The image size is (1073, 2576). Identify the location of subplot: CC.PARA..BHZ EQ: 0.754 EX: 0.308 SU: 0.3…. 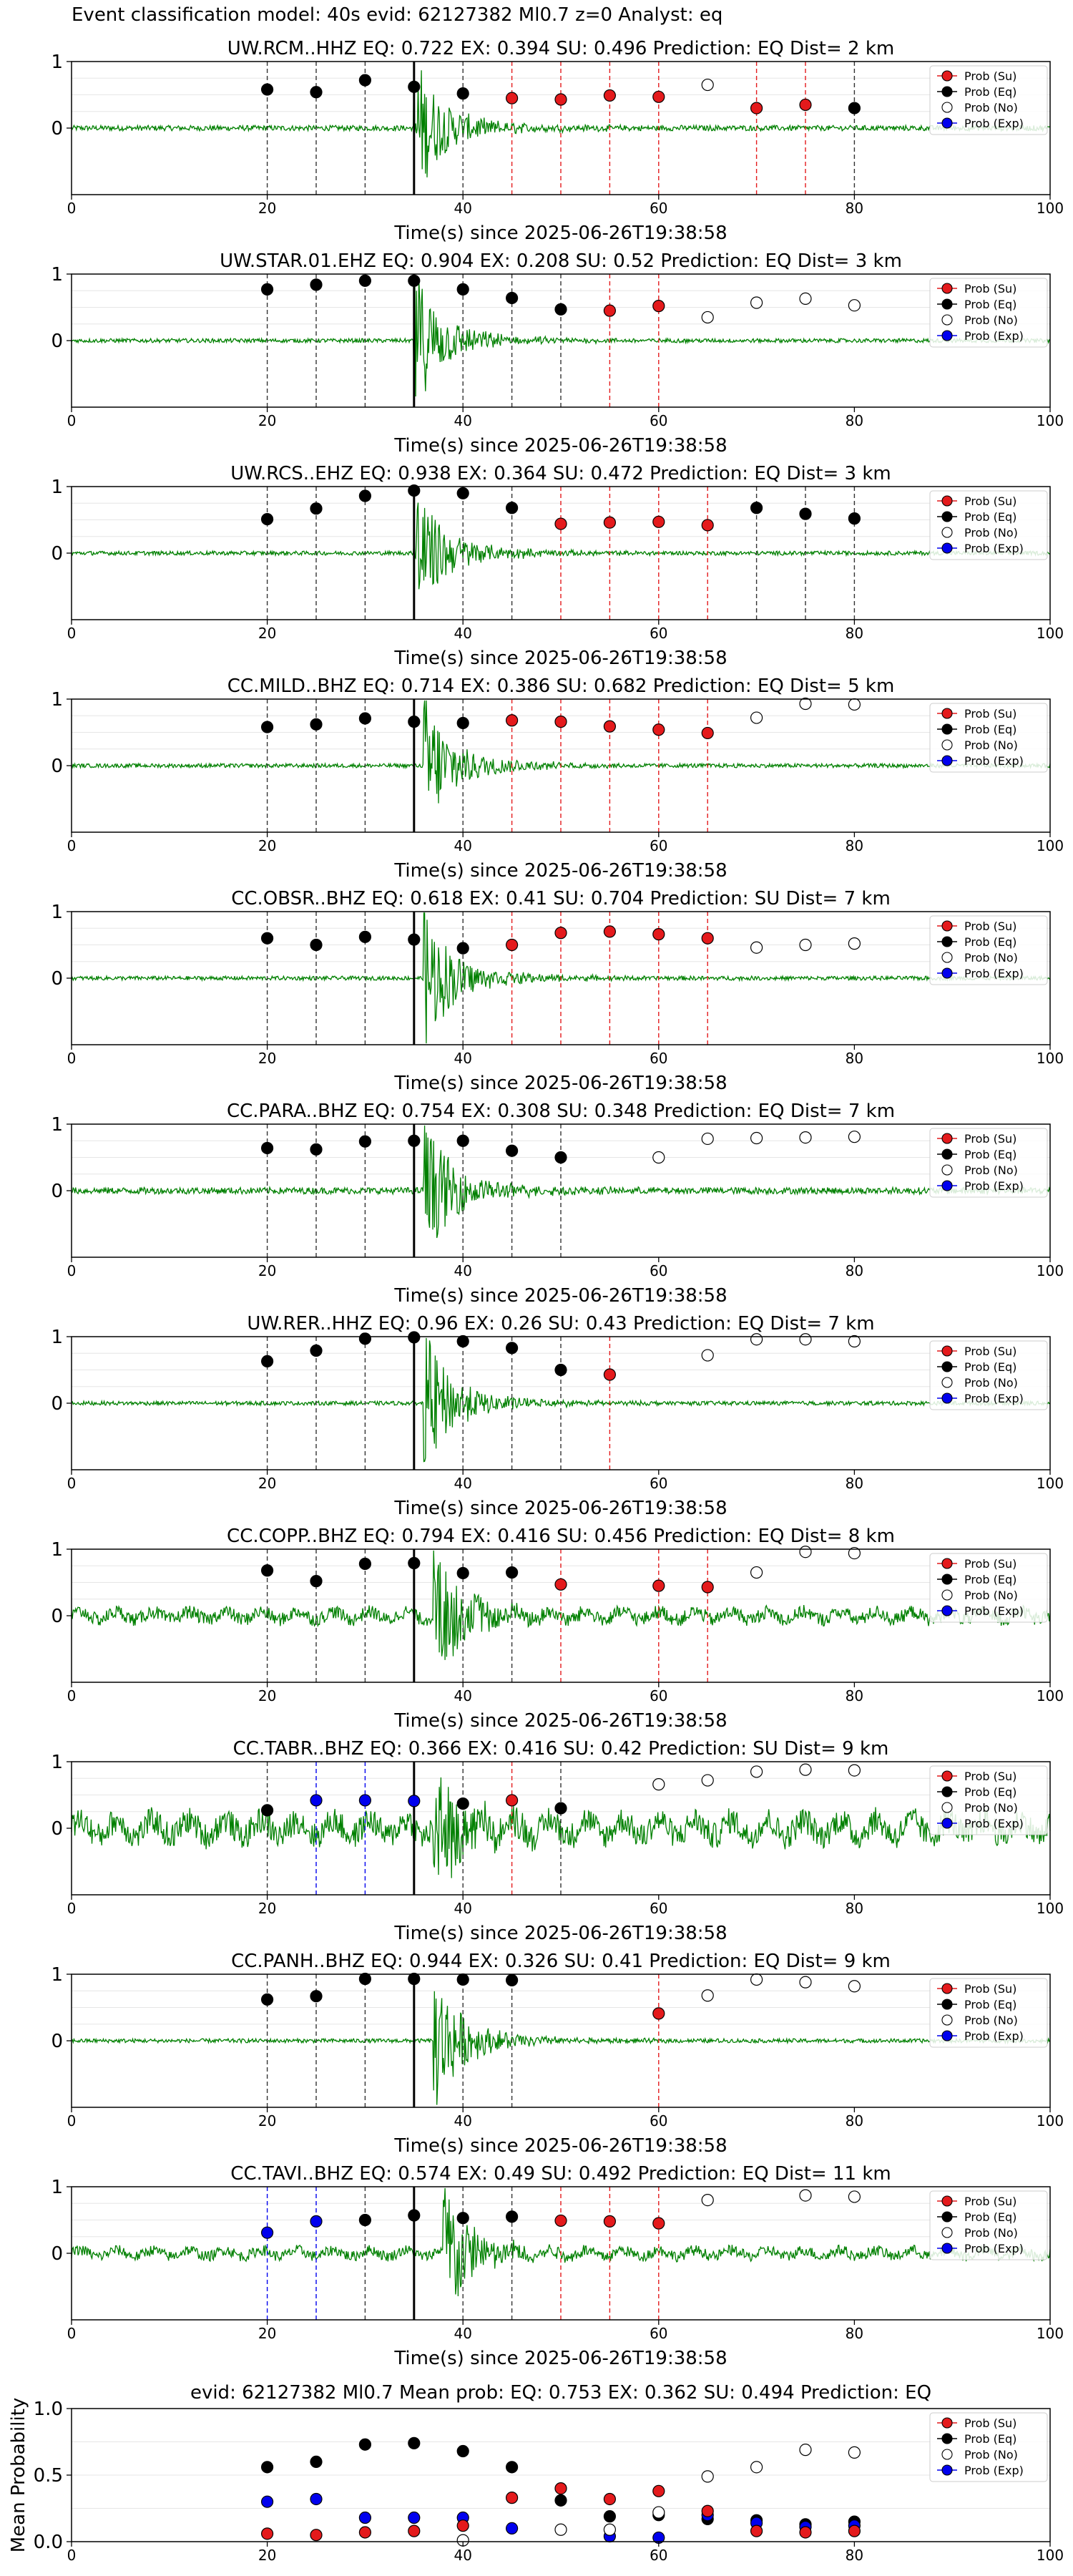
(557, 1204).